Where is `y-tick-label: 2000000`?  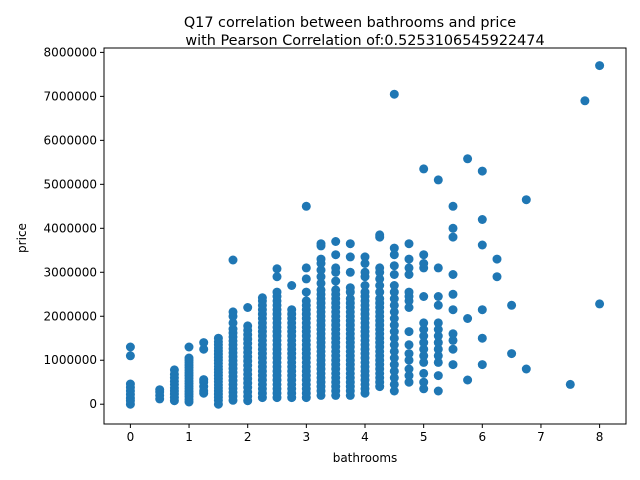
y-tick-label: 2000000 is located at coordinates (70, 316).